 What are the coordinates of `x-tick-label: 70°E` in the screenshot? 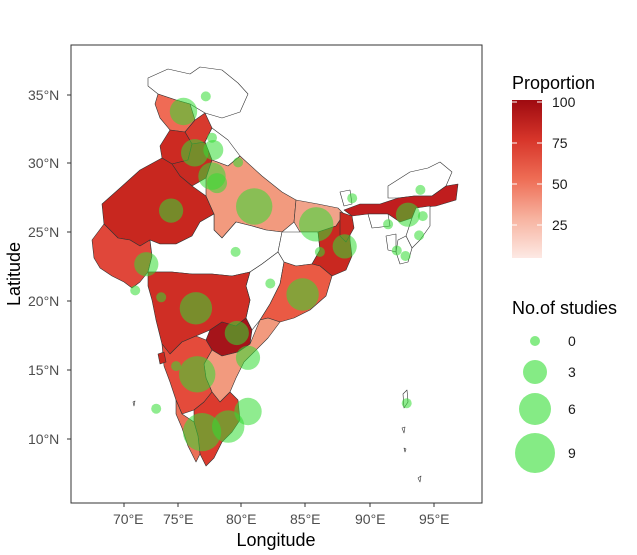 It's located at (128, 519).